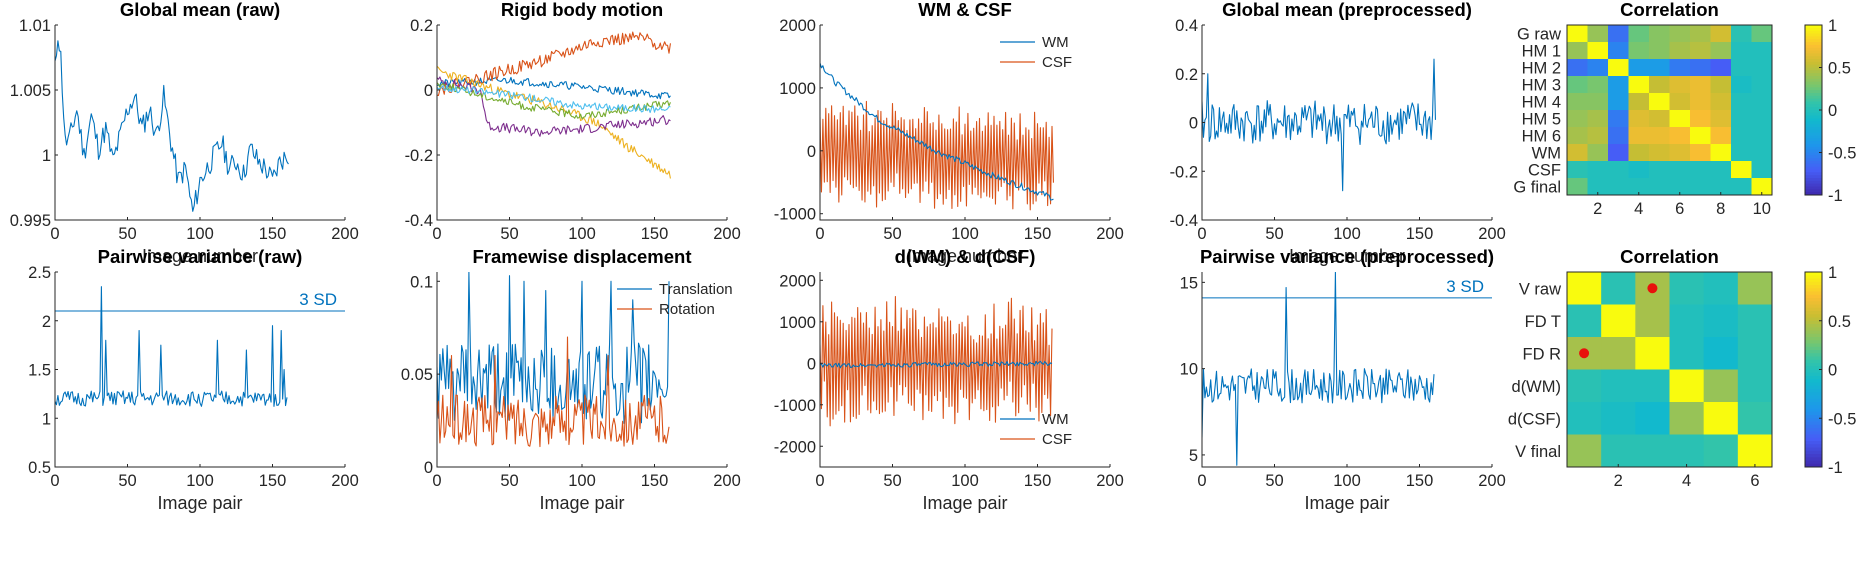  I want to click on x-tick-label: 4, so click(1686, 481).